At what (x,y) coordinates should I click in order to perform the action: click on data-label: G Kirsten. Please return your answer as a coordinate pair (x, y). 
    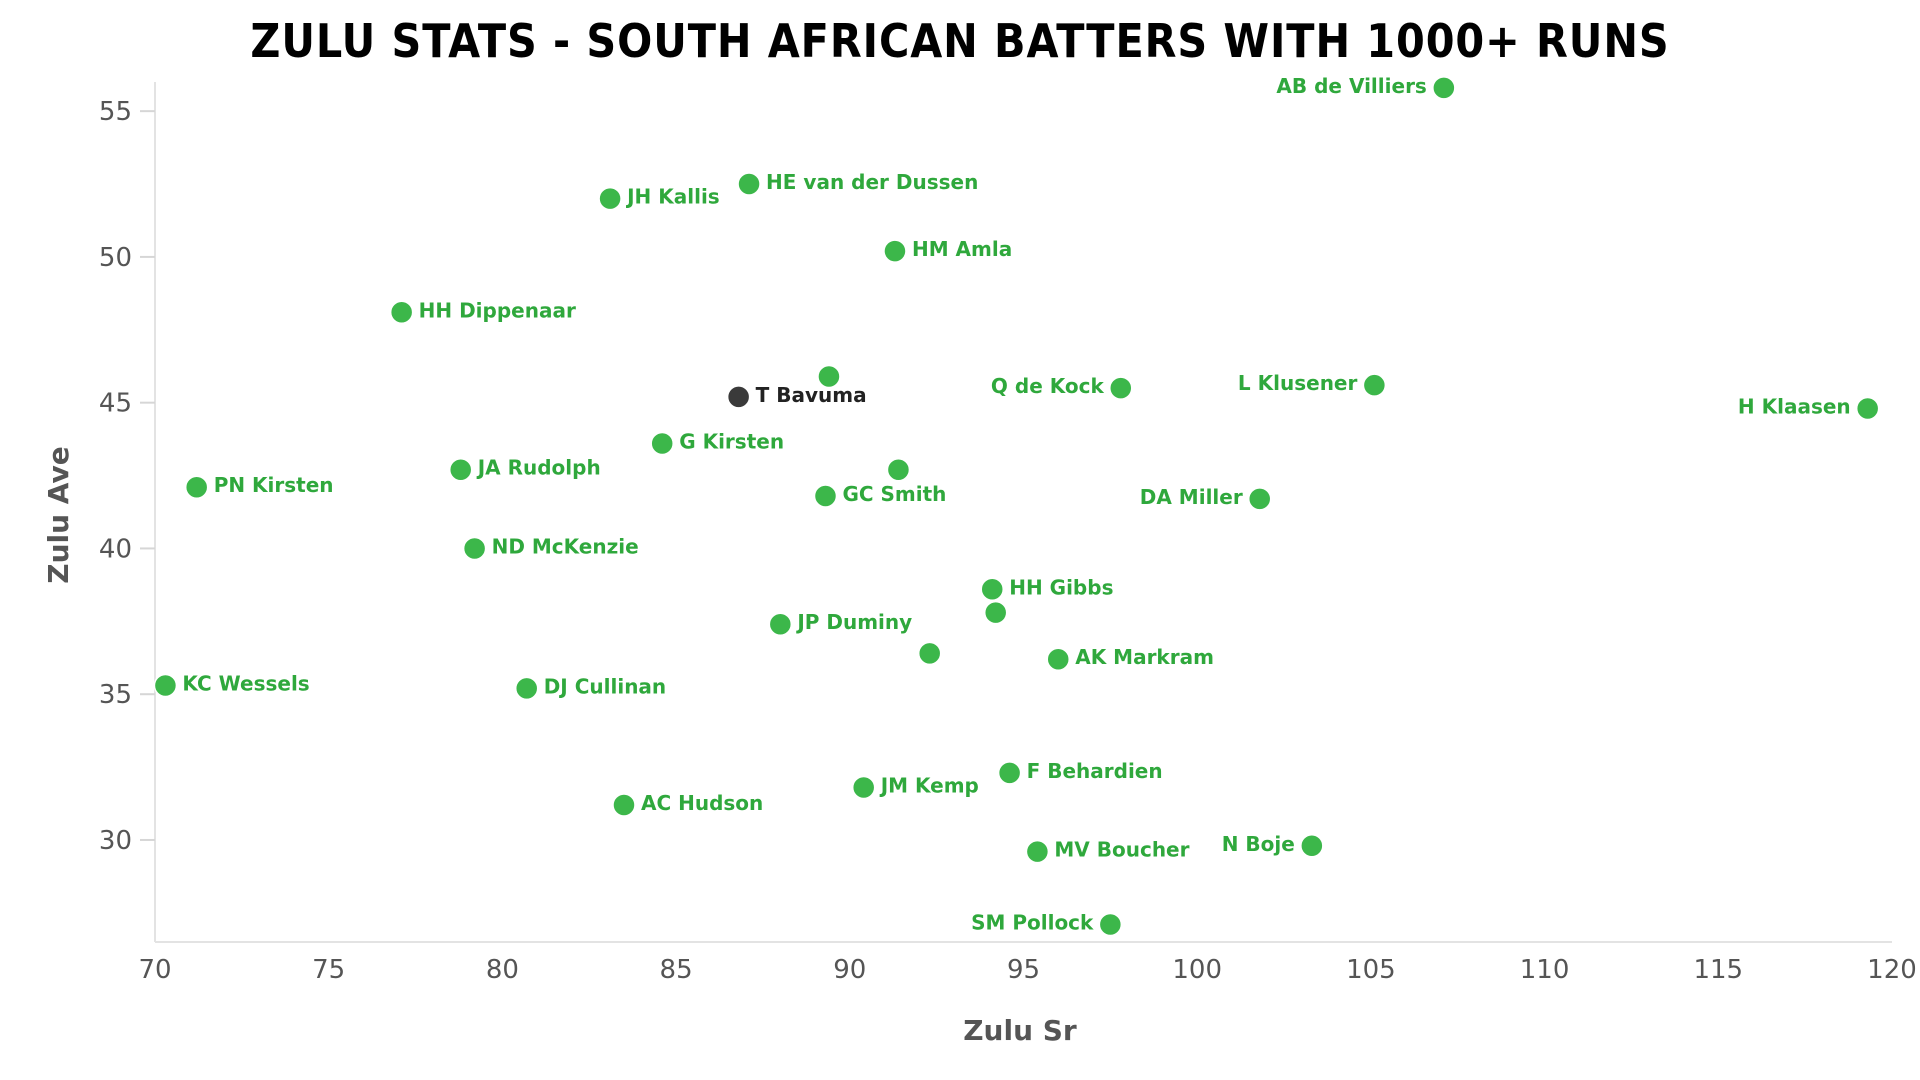
    Looking at the image, I should click on (731, 441).